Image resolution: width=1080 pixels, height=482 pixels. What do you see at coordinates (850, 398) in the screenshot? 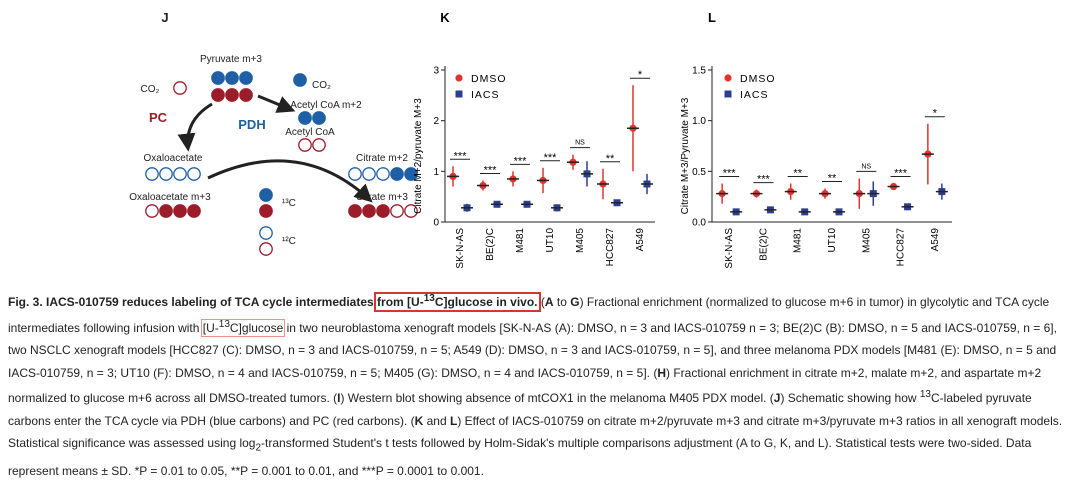
I see `text: ) Schematic showing how` at bounding box center [850, 398].